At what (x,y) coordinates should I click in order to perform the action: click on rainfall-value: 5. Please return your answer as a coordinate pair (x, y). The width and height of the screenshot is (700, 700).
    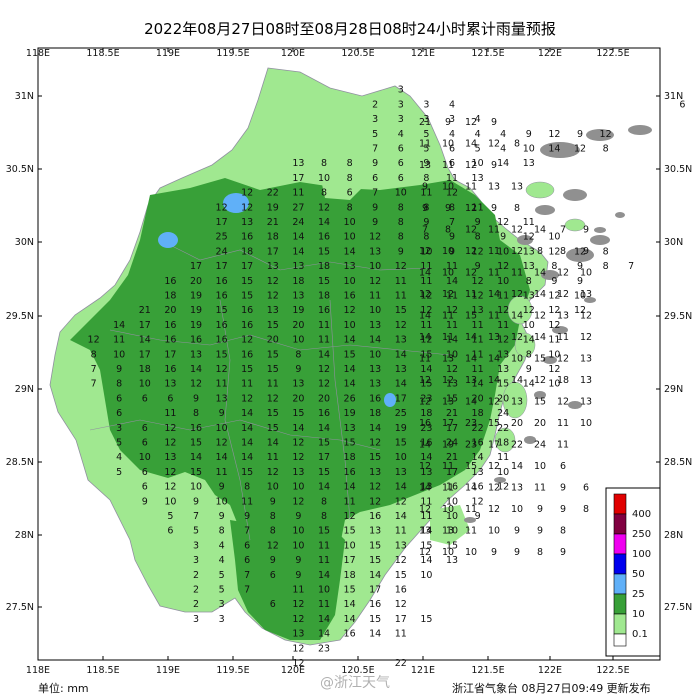
    Looking at the image, I should click on (170, 516).